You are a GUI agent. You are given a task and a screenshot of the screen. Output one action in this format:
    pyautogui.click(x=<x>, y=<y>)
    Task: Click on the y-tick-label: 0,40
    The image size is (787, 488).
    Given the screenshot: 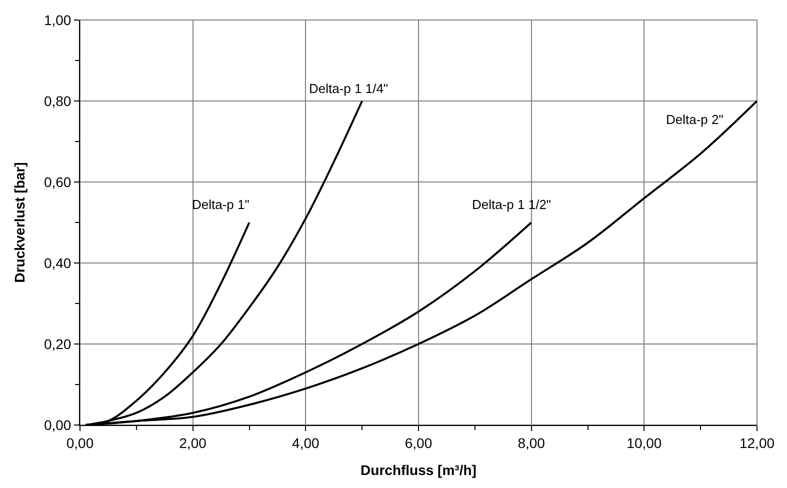 What is the action you would take?
    pyautogui.click(x=58, y=262)
    